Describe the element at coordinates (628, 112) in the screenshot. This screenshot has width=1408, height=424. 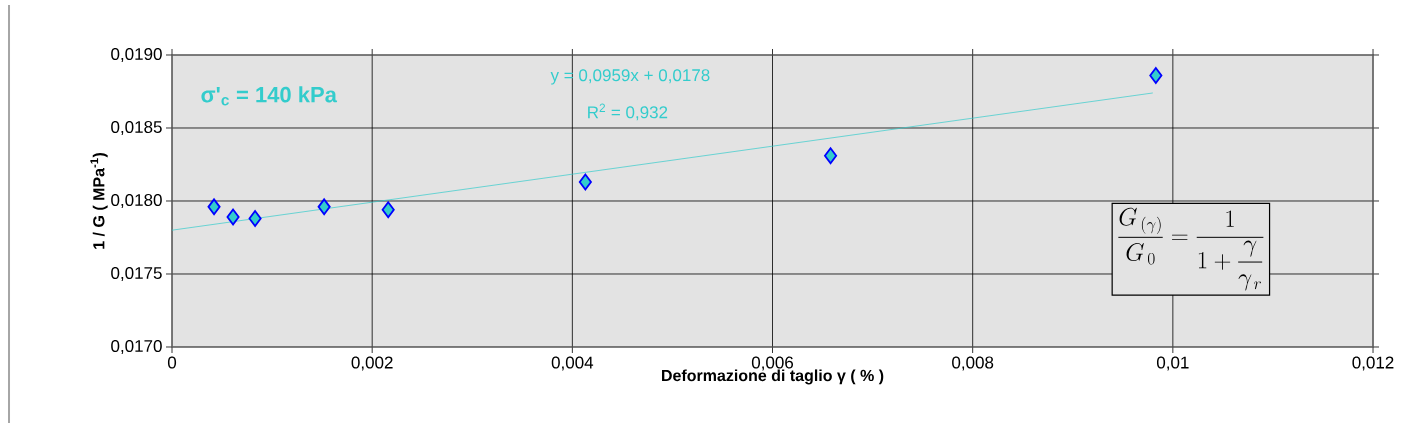
I see `annotation: R$^{2}$ = 0,932` at that location.